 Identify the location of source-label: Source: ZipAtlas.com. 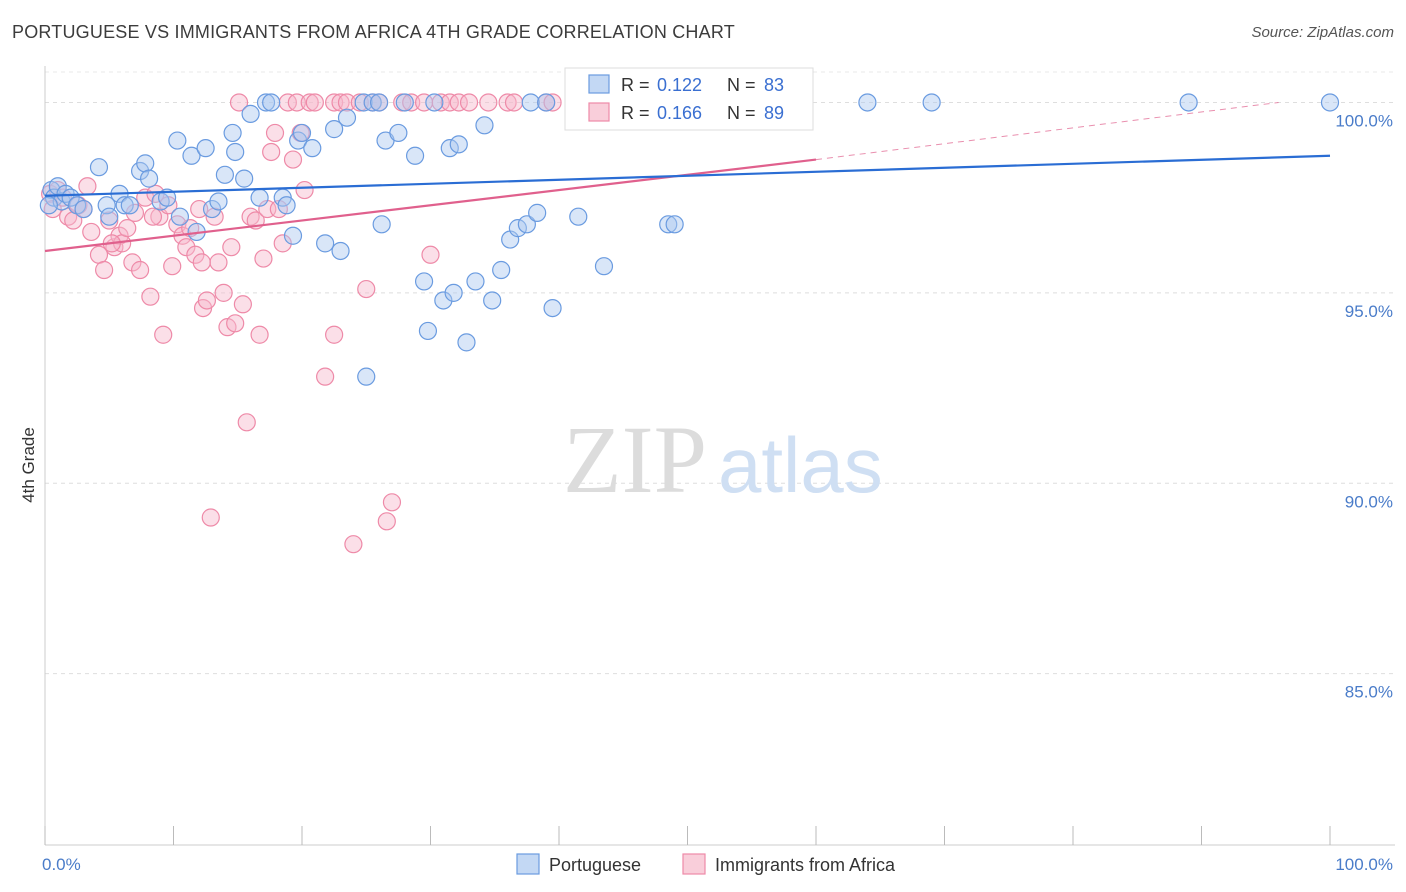
(1322, 32).